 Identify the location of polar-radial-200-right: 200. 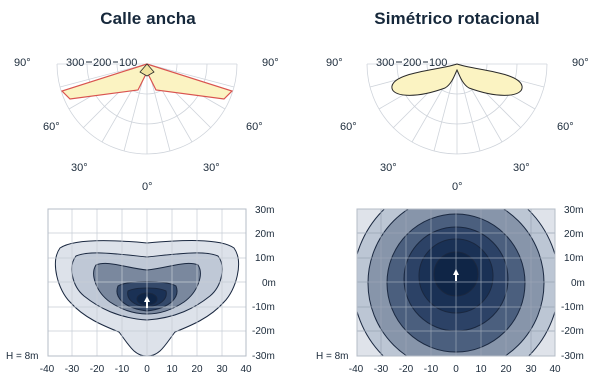
(412, 63).